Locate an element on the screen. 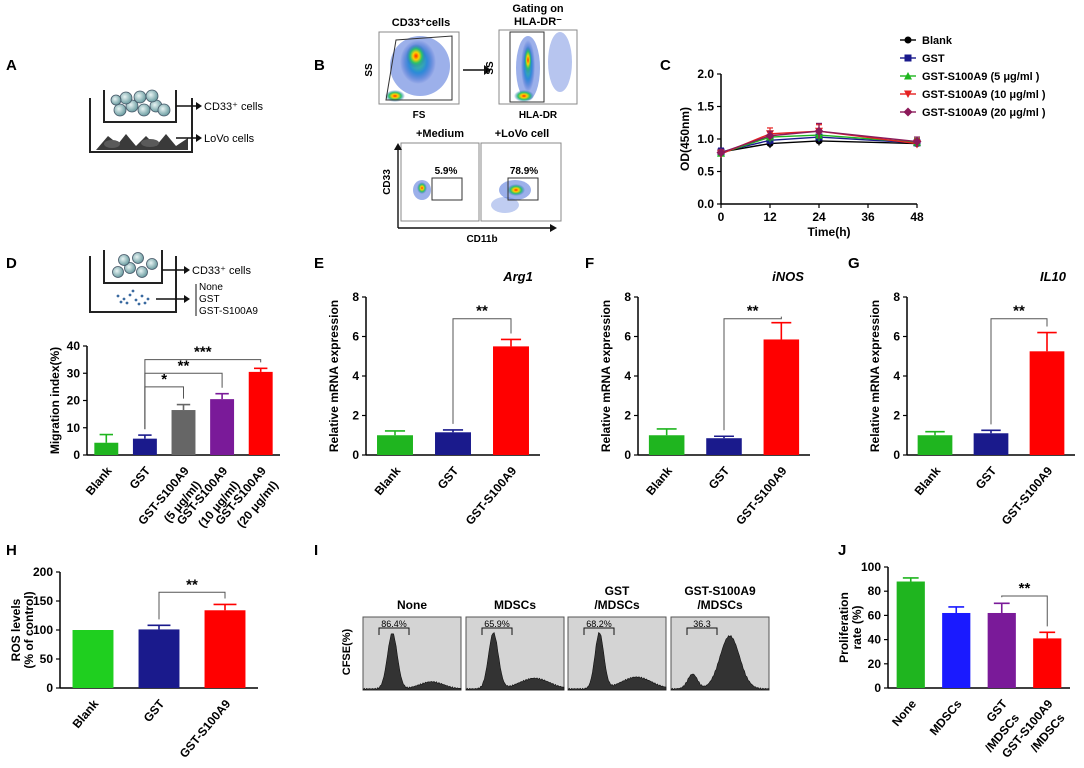 Image resolution: width=1084 pixels, height=768 pixels. transwell-diagram-a: CD33⁺ cells LoVo cells is located at coordinates (176, 121).